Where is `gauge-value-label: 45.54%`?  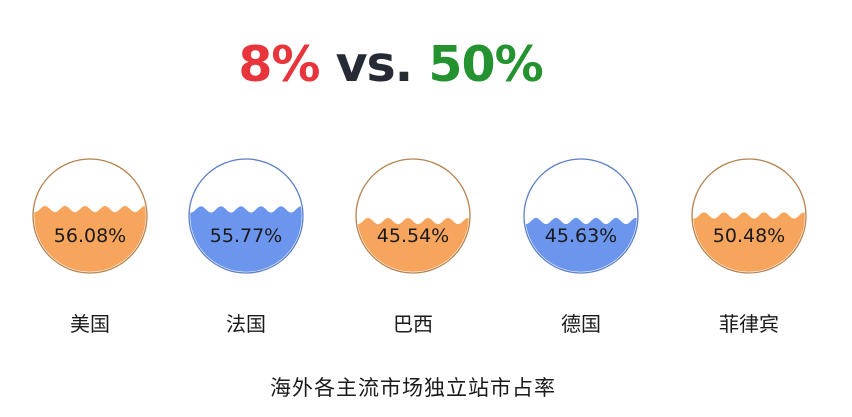
gauge-value-label: 45.54% is located at coordinates (413, 236).